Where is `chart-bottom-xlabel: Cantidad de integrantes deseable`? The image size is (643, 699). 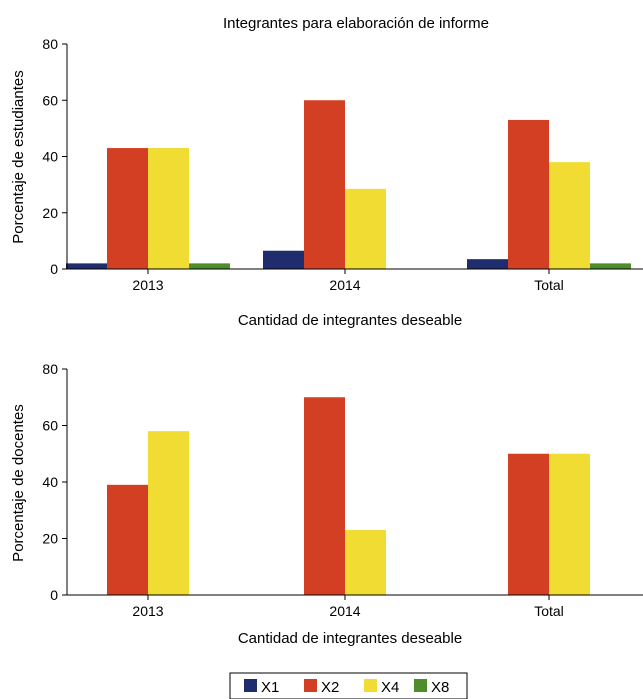
chart-bottom-xlabel: Cantidad de integrantes deseable is located at coordinates (350, 638).